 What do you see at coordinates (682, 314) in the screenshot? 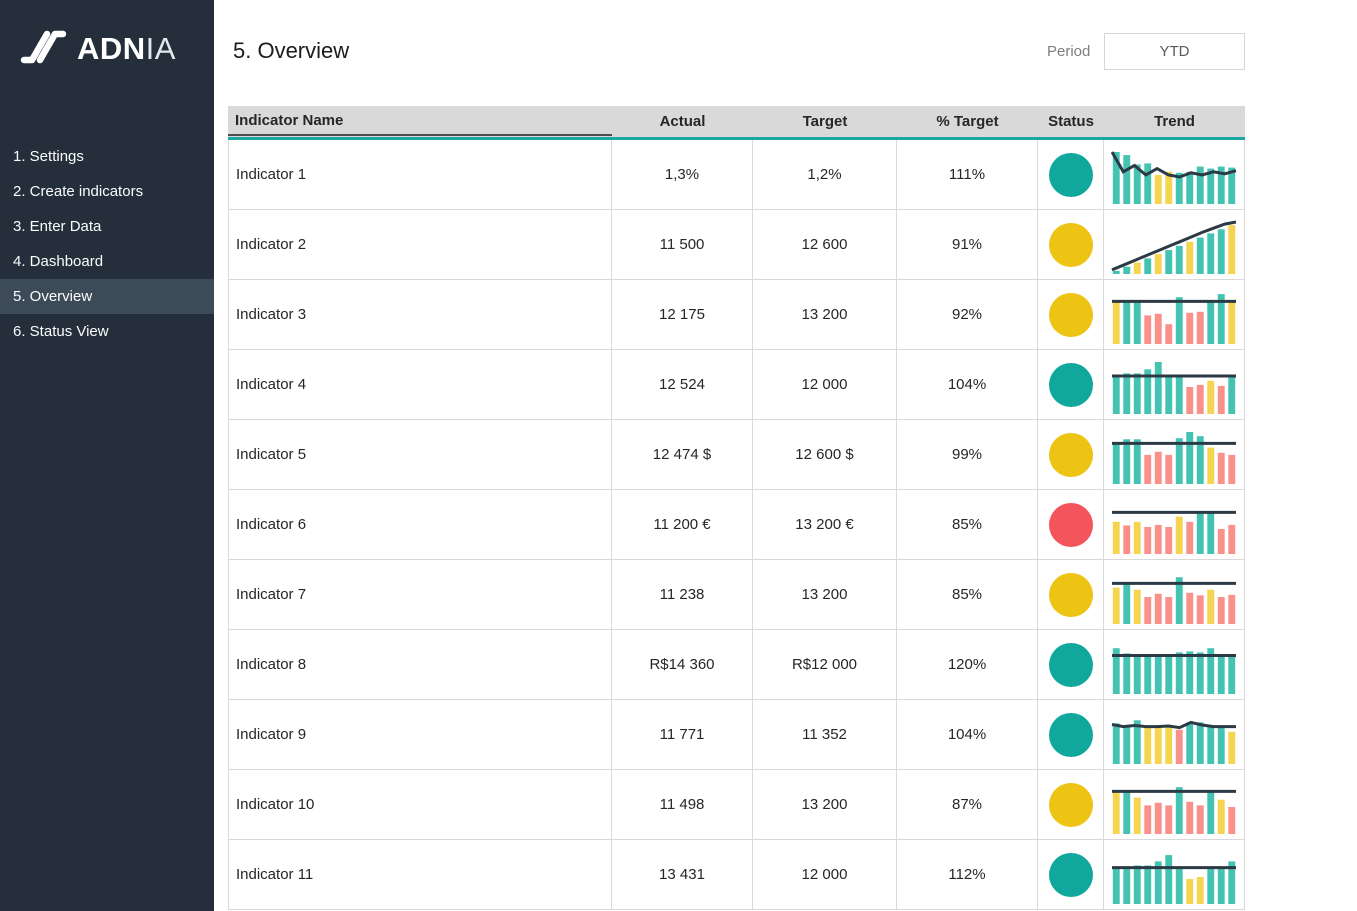
I see `actual-cell: 12 175` at bounding box center [682, 314].